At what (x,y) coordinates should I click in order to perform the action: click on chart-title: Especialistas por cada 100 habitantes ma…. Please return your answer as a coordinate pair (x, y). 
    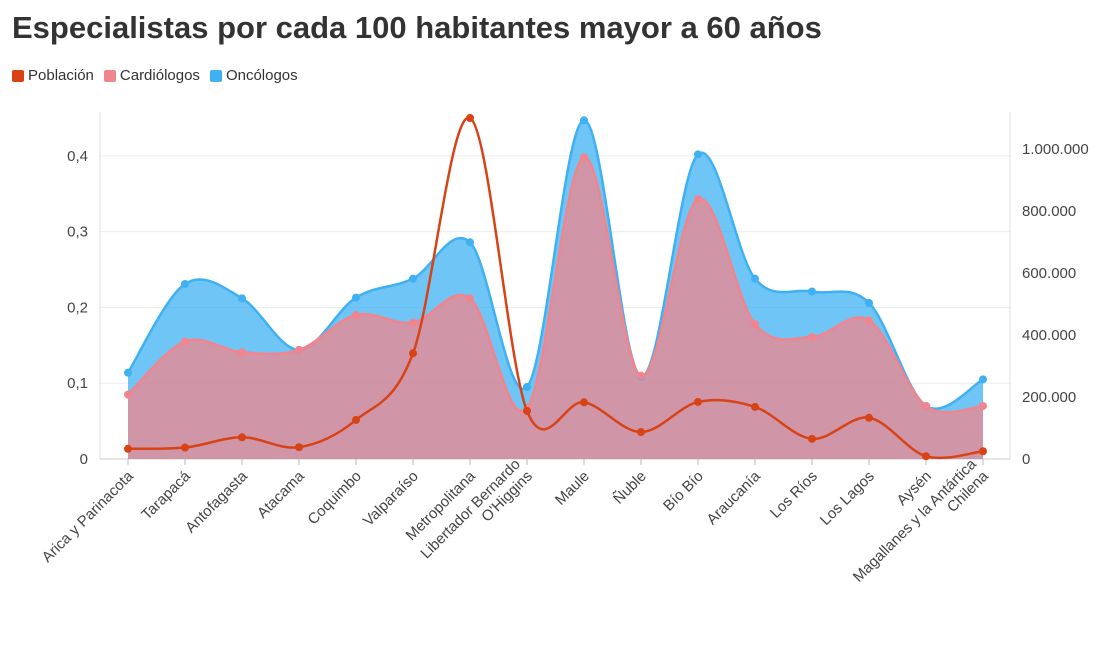
    Looking at the image, I should click on (417, 27).